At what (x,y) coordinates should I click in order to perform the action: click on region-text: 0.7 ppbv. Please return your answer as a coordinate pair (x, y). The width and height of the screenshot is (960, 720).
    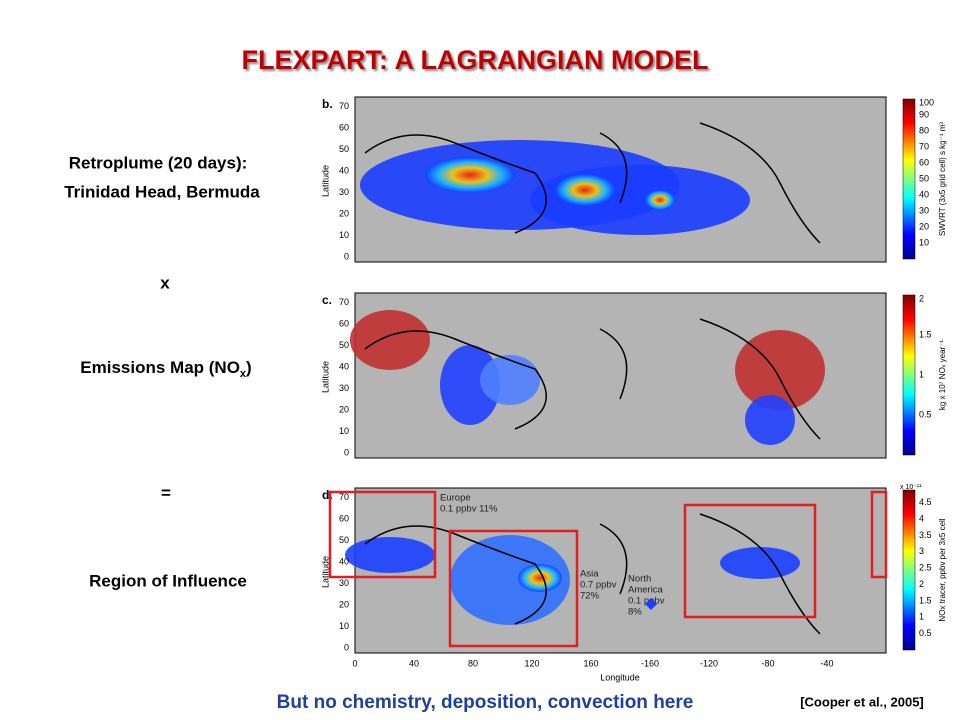
    Looking at the image, I should click on (598, 585).